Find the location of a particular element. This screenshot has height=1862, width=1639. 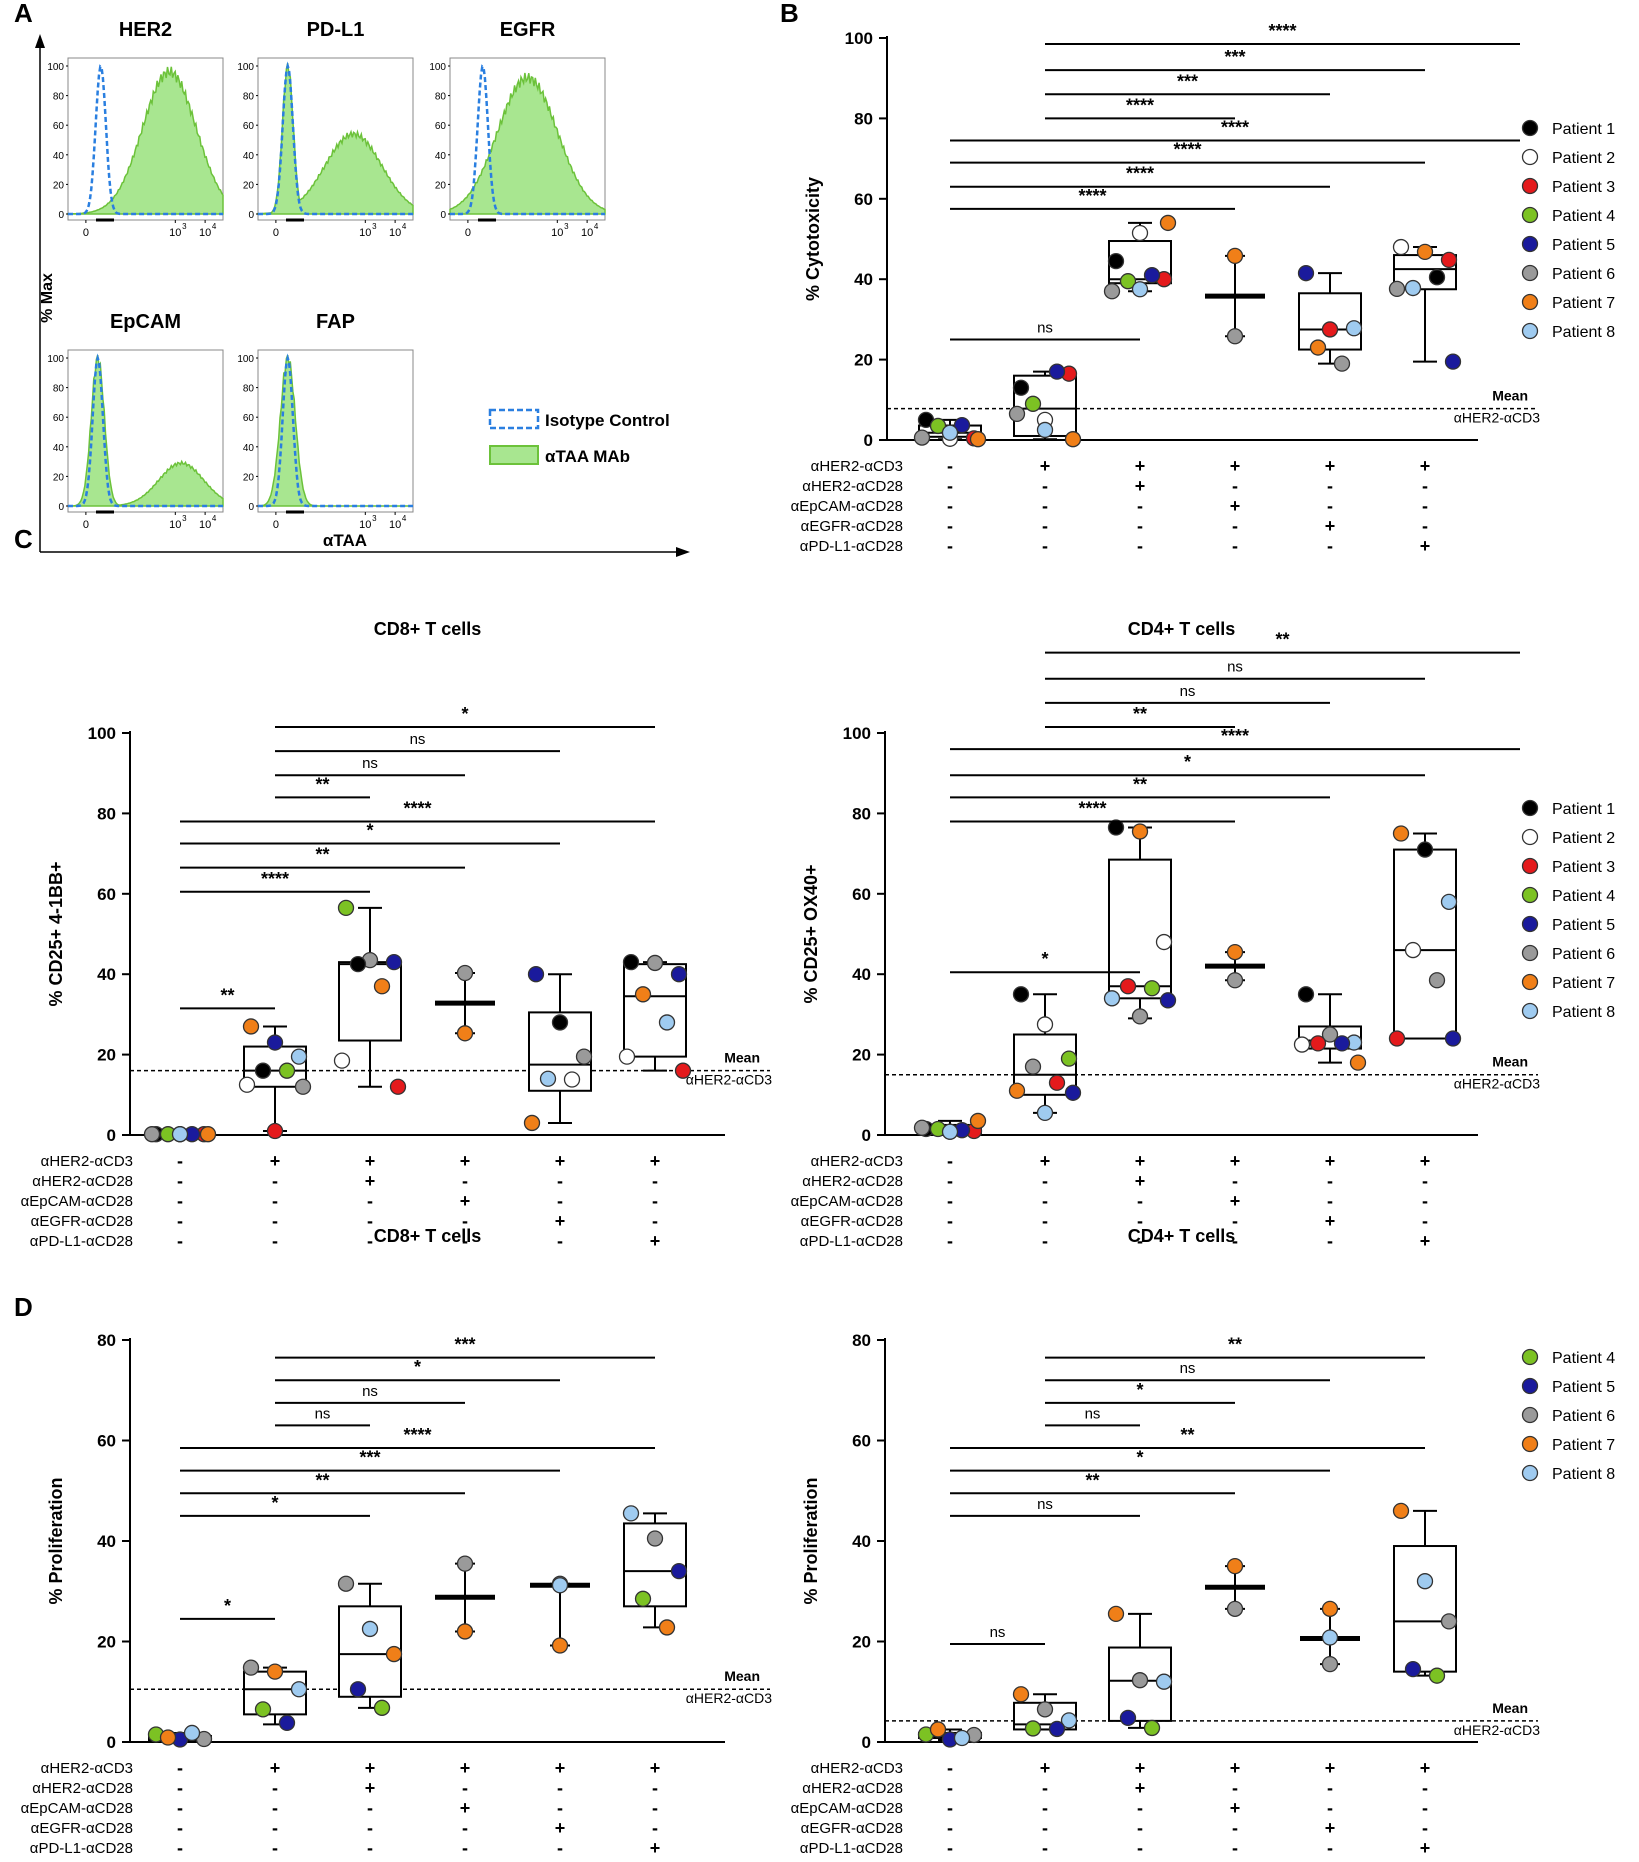

legend-label: Patient 1 is located at coordinates (1583, 129).